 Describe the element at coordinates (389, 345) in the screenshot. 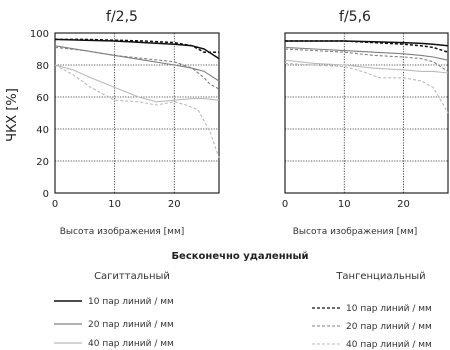

I see `legend-item-tangential-40: 40 пар линий / мм` at that location.